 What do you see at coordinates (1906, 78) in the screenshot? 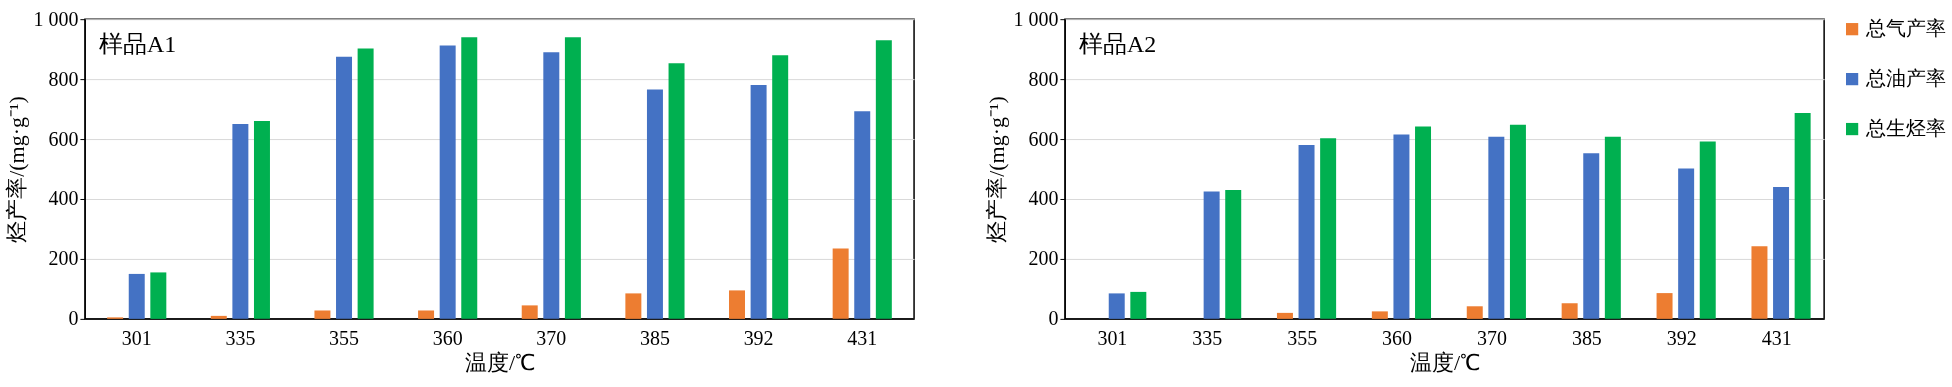
I see `legend-label: 总油产率` at bounding box center [1906, 78].